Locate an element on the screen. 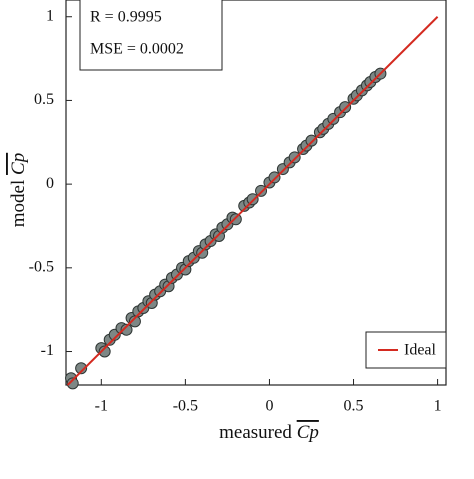  stats-box is located at coordinates (151, 35).